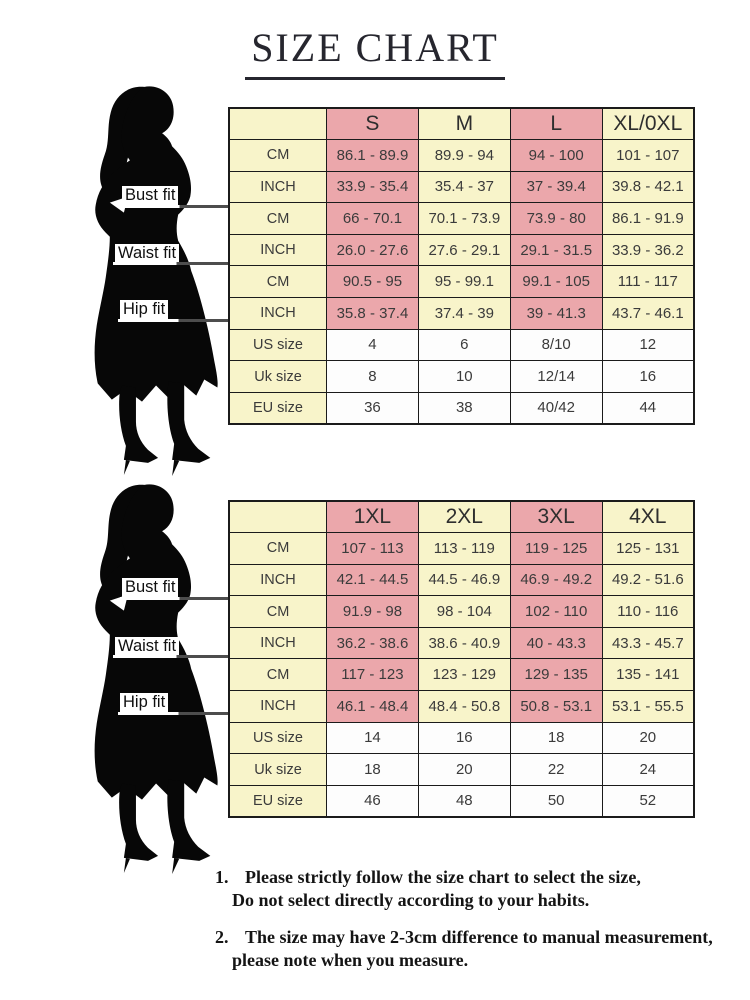 The width and height of the screenshot is (750, 1000). What do you see at coordinates (556, 187) in the screenshot?
I see `value-cell: 37 - 39.4` at bounding box center [556, 187].